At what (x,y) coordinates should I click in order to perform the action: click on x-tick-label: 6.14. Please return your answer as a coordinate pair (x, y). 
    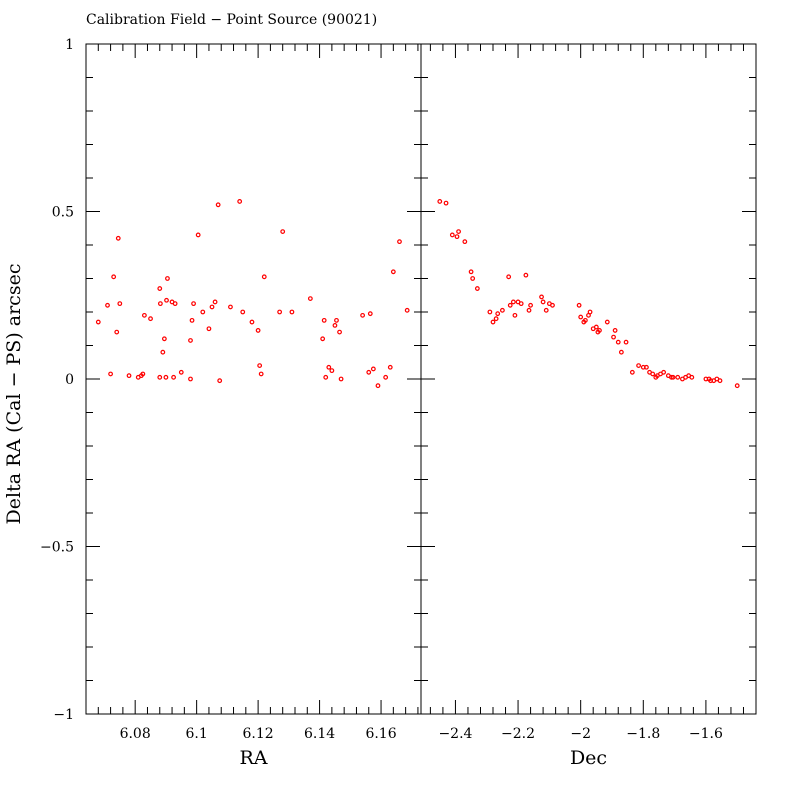
    Looking at the image, I should click on (319, 734).